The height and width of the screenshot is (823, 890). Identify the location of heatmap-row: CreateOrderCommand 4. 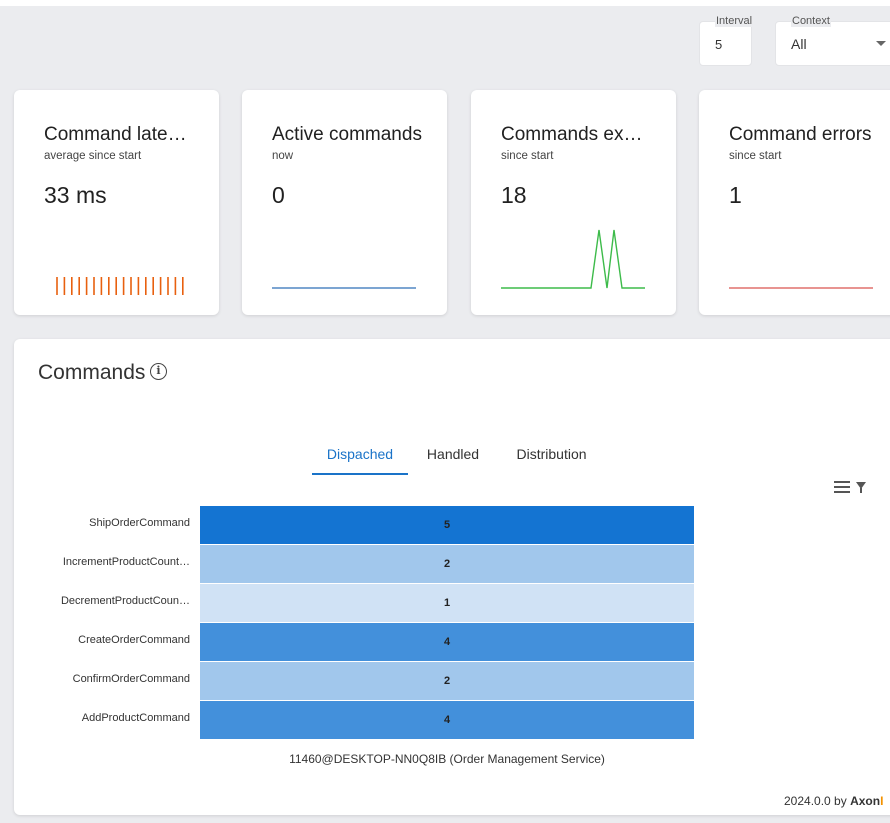
(452, 642).